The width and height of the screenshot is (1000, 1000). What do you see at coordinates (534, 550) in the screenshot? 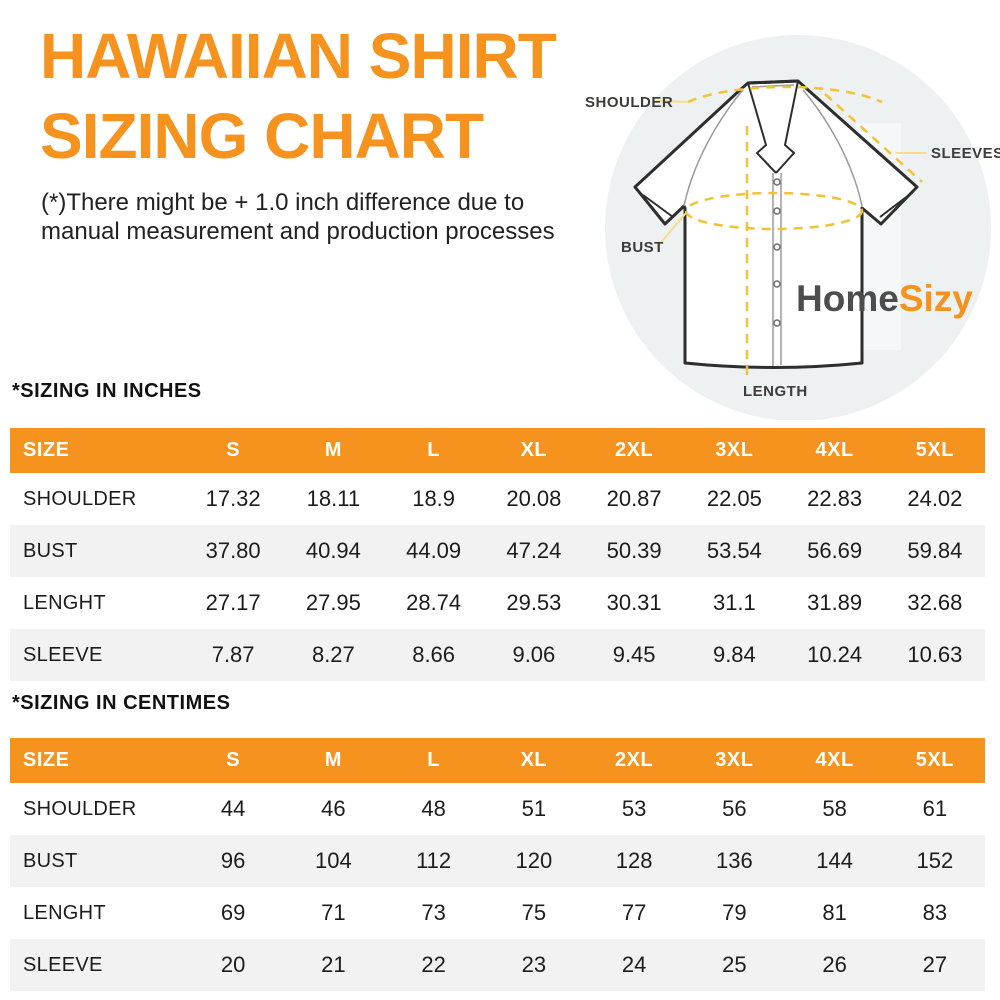
I see `value-cell: 47.24` at bounding box center [534, 550].